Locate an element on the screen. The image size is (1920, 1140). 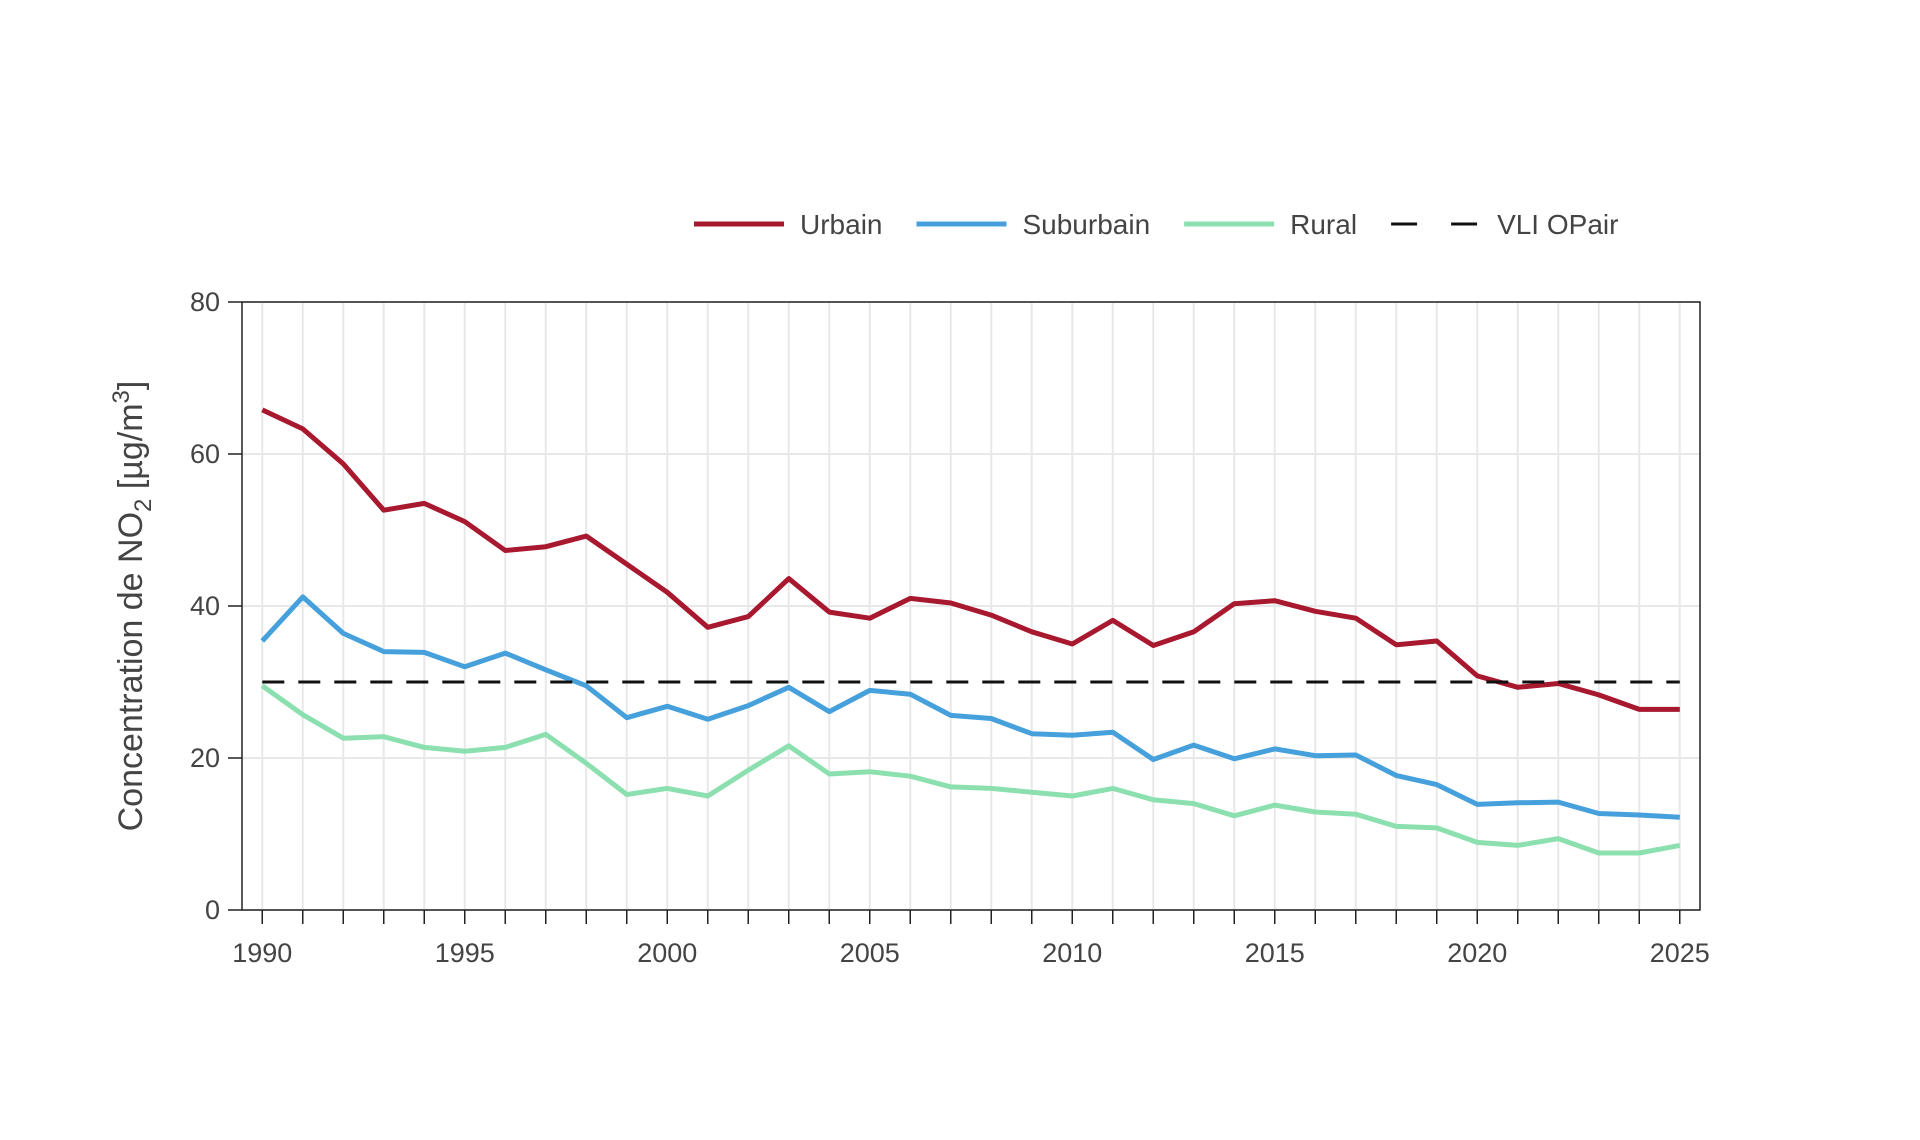
legend-item: VLI OPair is located at coordinates (1504, 224).